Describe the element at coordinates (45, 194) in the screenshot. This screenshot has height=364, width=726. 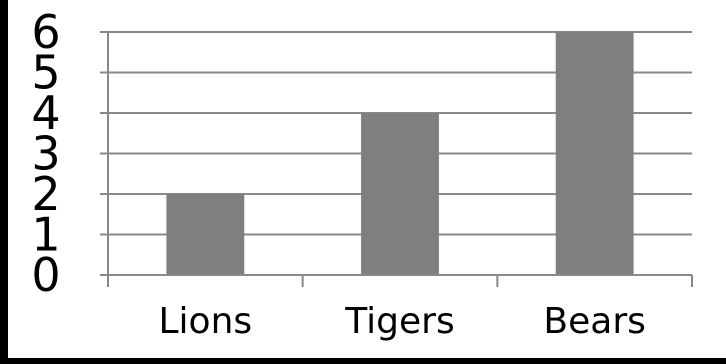
I see `y-tick-label: 2` at that location.